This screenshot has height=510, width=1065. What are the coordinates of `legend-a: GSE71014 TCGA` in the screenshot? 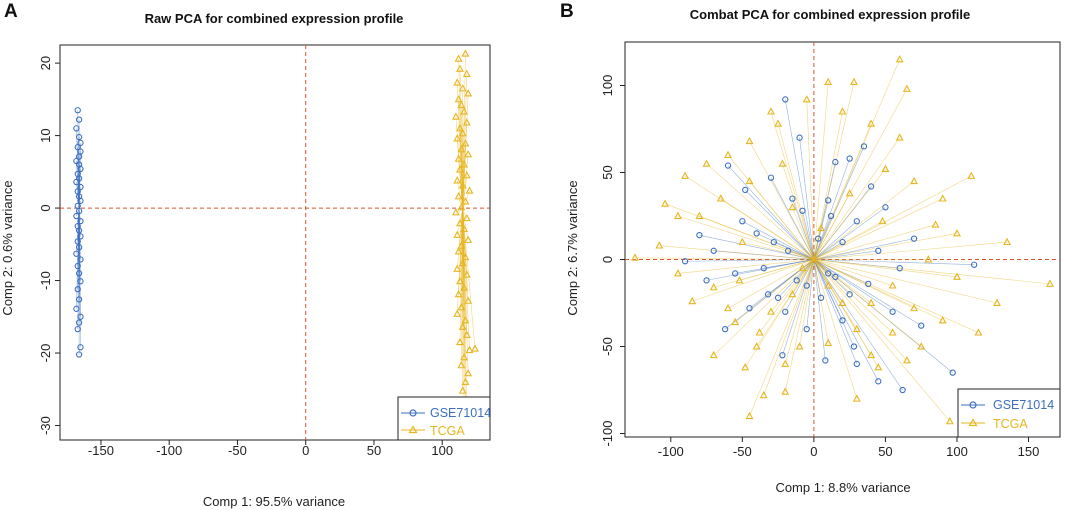 It's located at (444, 418).